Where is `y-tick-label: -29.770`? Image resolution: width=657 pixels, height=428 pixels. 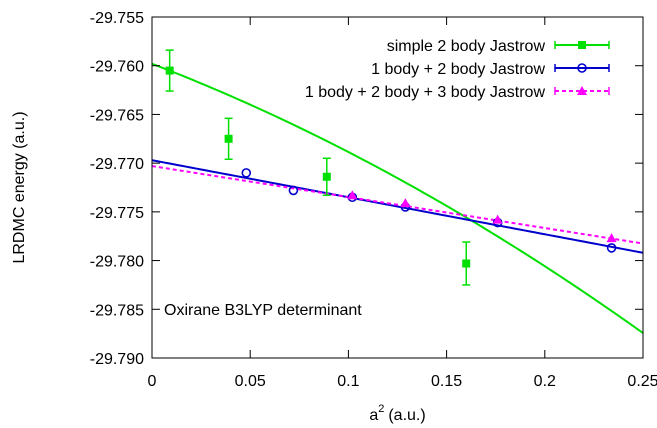
y-tick-label: -29.770 is located at coordinates (117, 164).